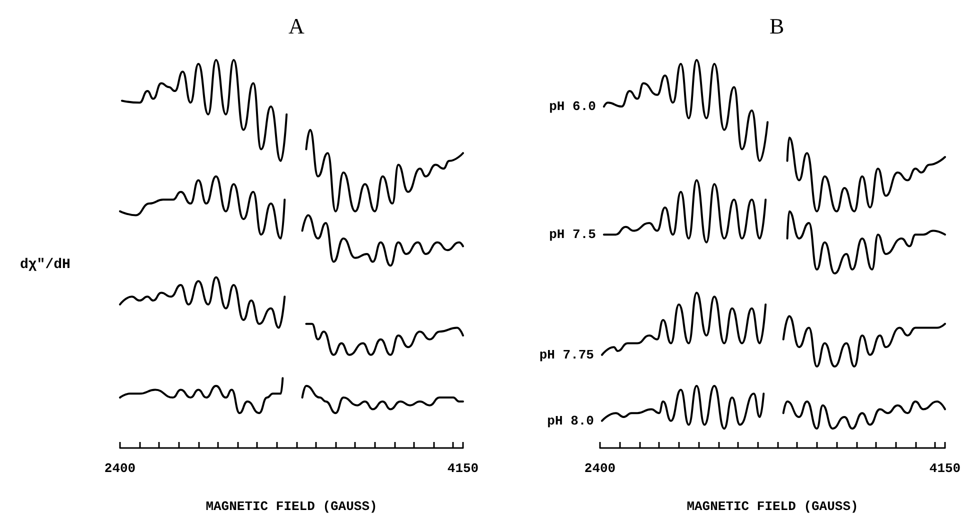 The image size is (973, 524). I want to click on series-label: pH 7.75, so click(566, 354).